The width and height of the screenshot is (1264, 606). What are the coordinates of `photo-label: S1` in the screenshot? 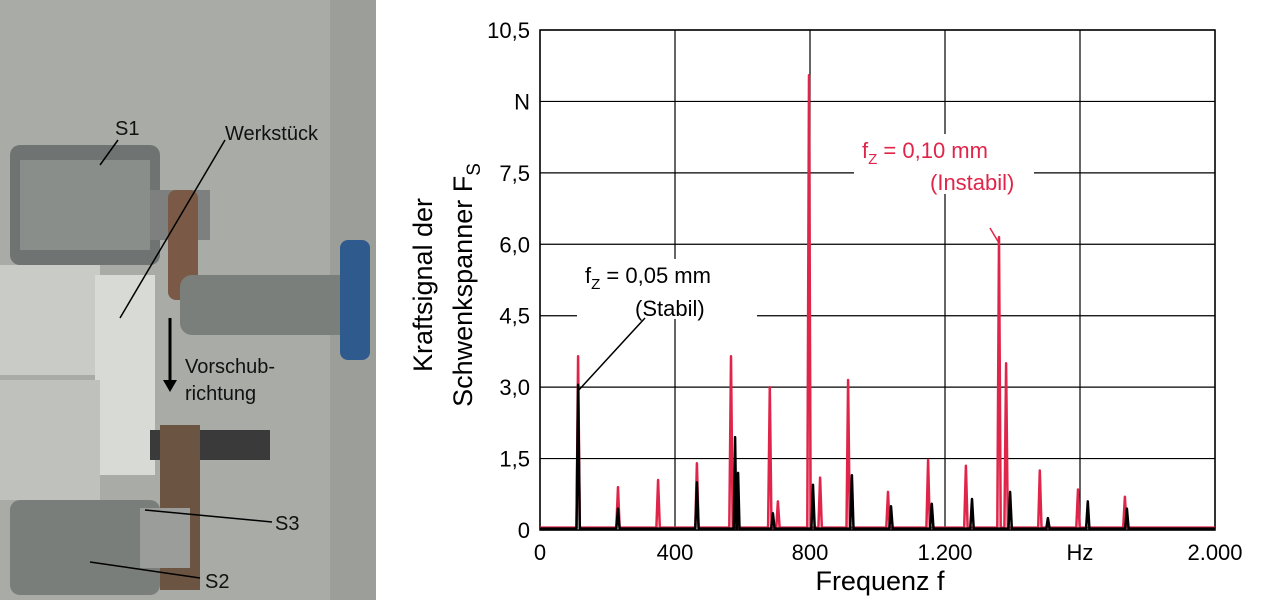 It's located at (127, 129).